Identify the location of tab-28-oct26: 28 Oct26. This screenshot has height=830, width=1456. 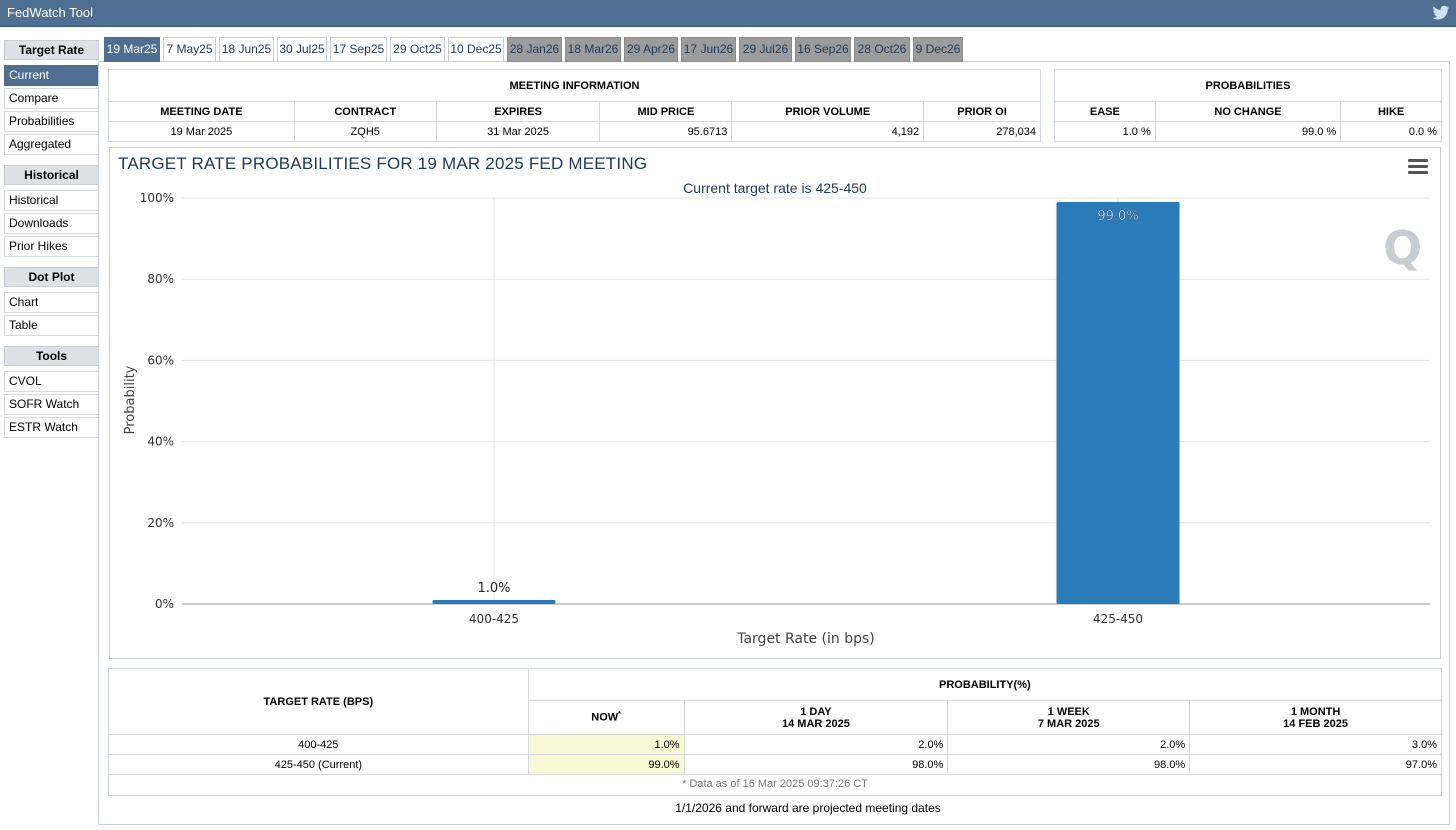
(882, 49).